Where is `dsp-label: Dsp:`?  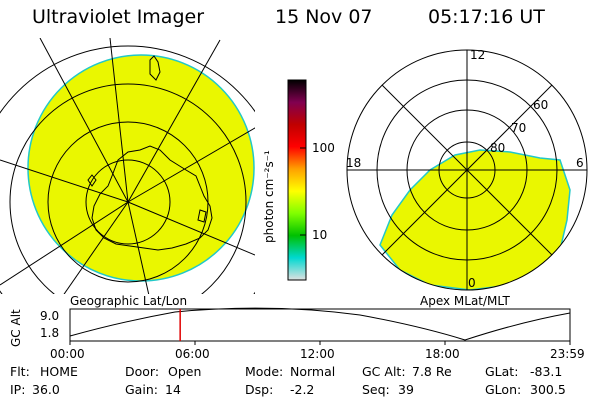 dsp-label: Dsp: is located at coordinates (259, 389).